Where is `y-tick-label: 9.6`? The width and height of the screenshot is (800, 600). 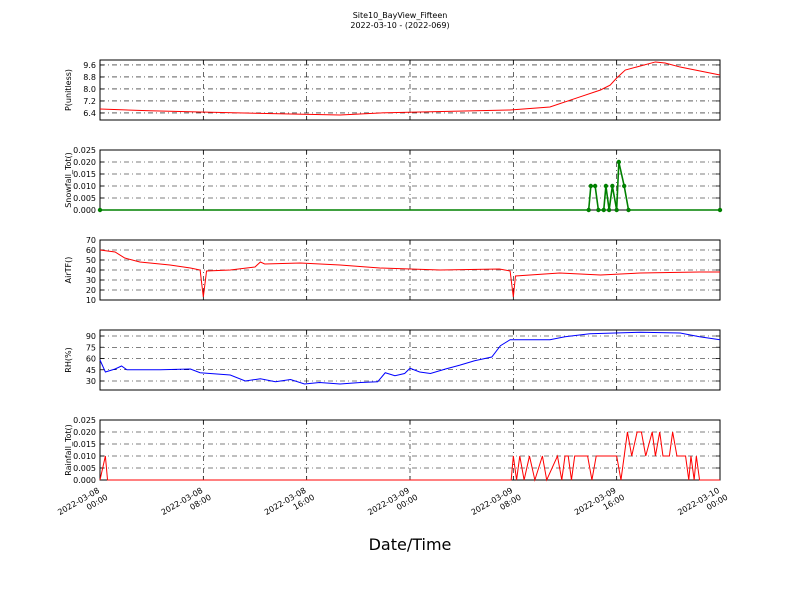 y-tick-label: 9.6 is located at coordinates (89, 65).